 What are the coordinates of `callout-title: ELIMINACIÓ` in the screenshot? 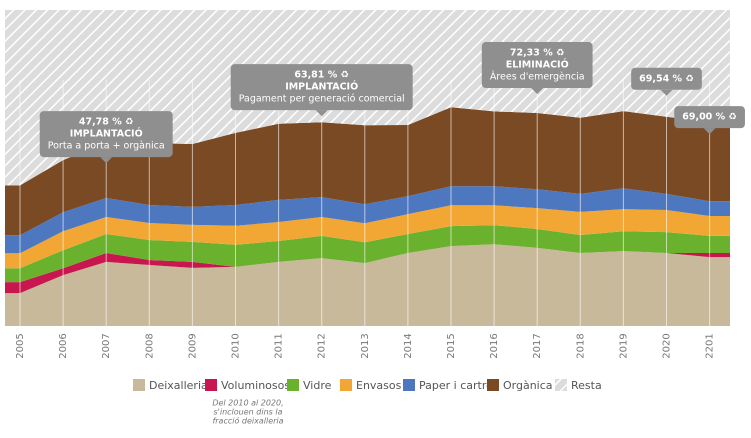 It's located at (537, 65).